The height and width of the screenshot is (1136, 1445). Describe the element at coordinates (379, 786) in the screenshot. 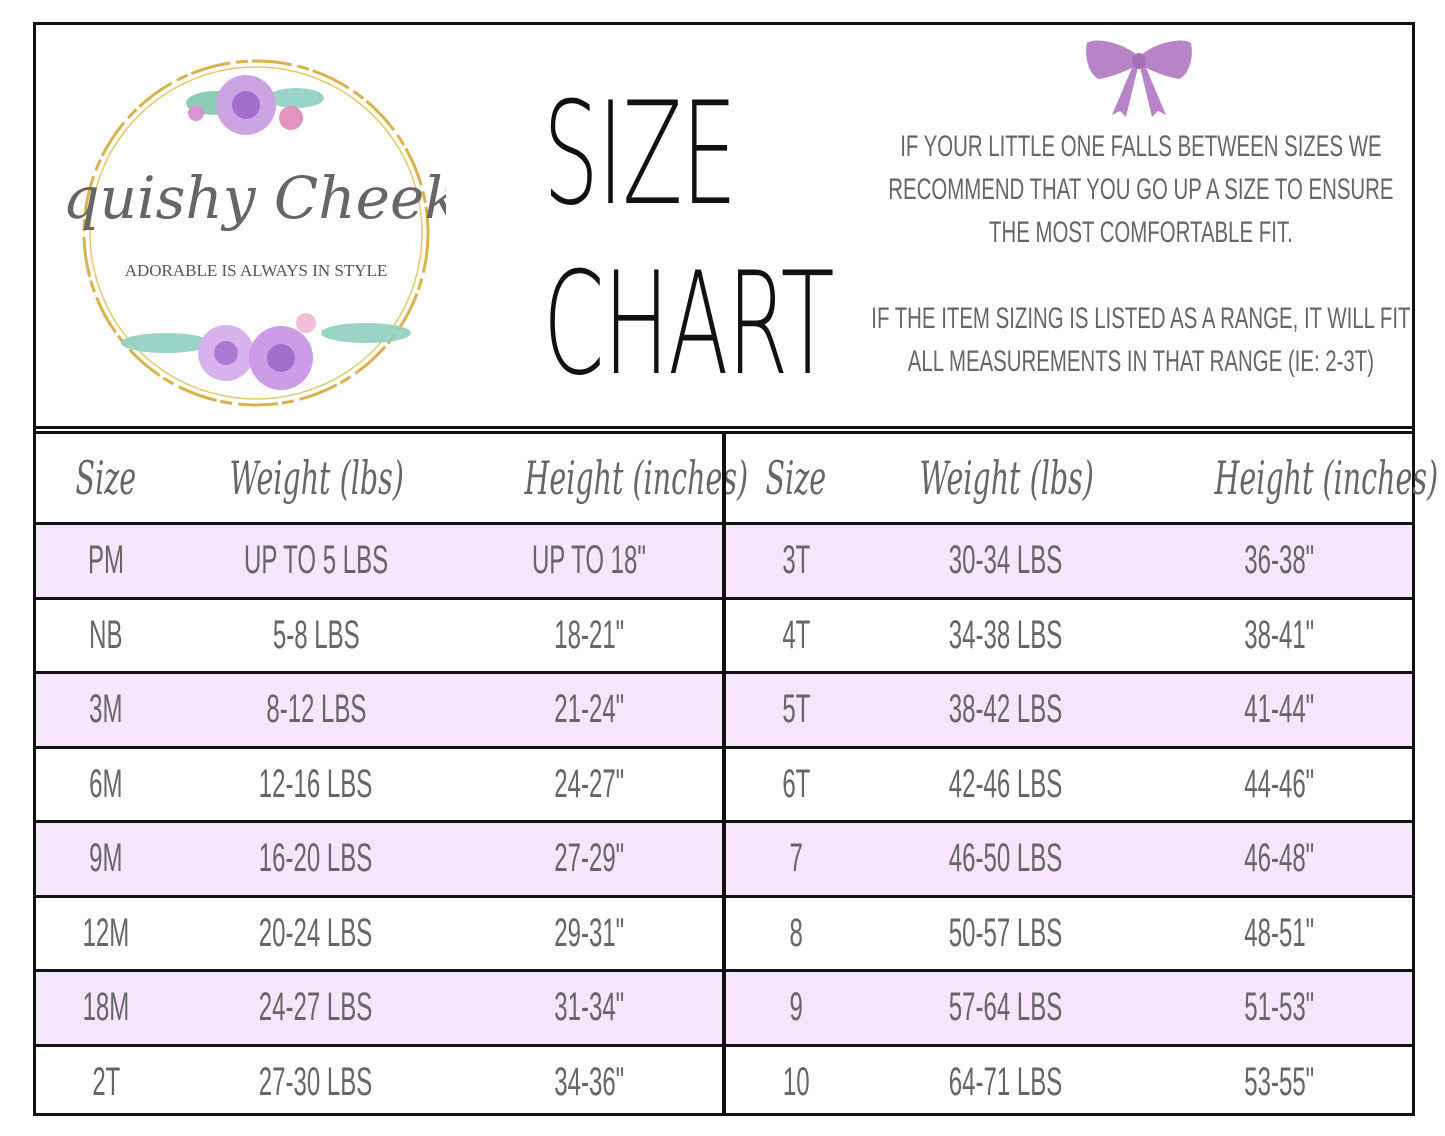

I see `table-row: 6M 12-16 LBS 24-27"` at that location.